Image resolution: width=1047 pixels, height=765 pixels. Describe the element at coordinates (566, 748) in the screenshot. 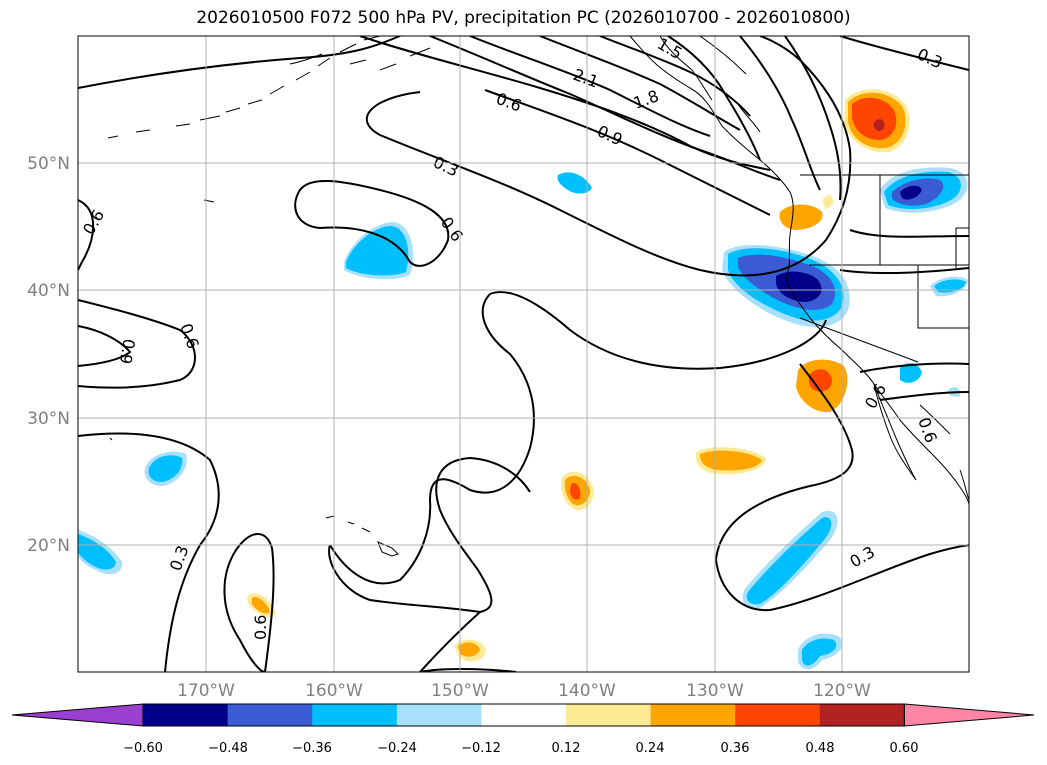

I see `colorbar-tick-label: 0.12` at that location.